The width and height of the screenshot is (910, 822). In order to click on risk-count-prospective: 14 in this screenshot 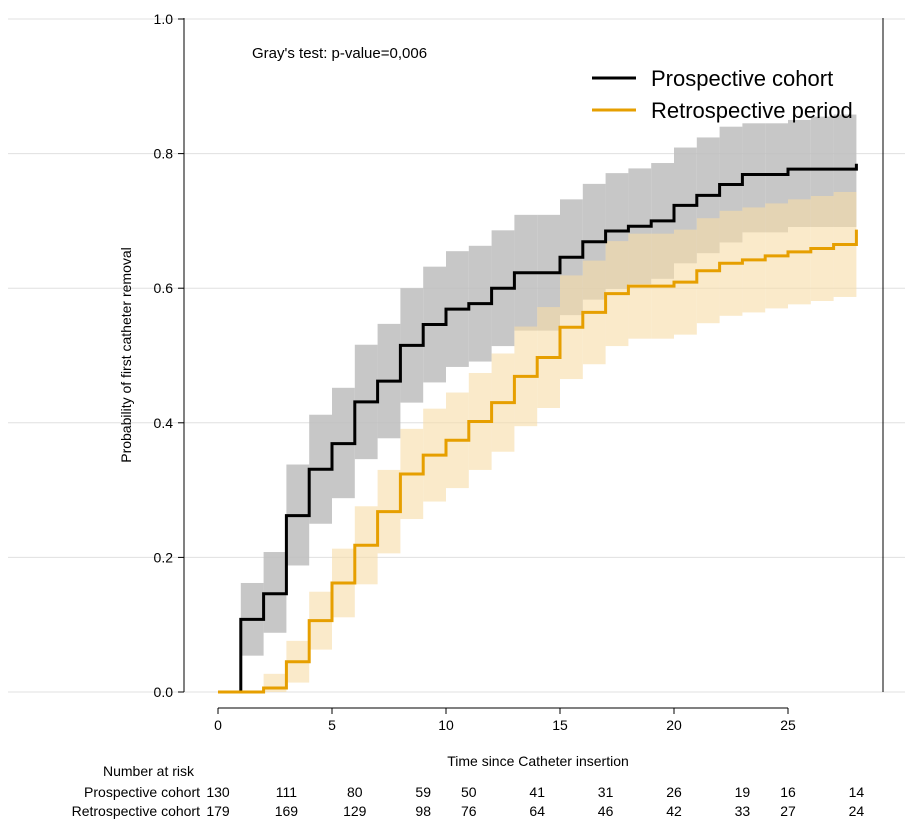, I will do `click(857, 792)`.